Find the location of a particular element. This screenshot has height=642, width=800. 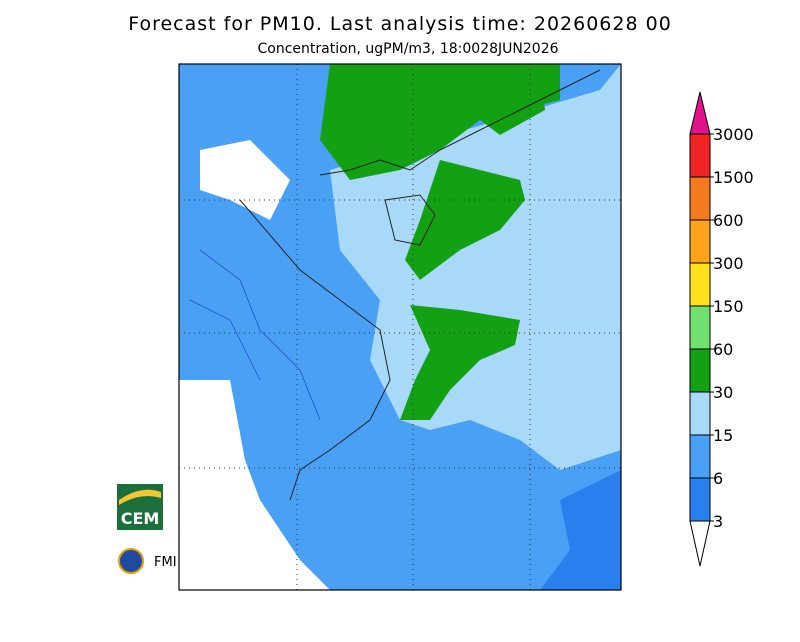

cem-logo-text: CEM is located at coordinates (140, 518).